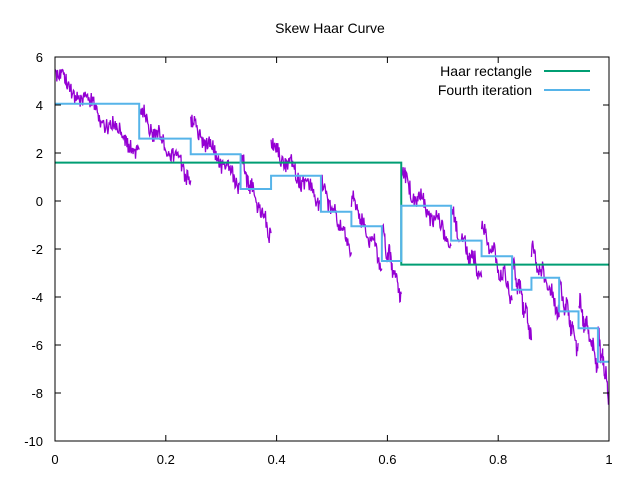  Describe the element at coordinates (608, 459) in the screenshot. I see `x-tick-label: 1` at that location.